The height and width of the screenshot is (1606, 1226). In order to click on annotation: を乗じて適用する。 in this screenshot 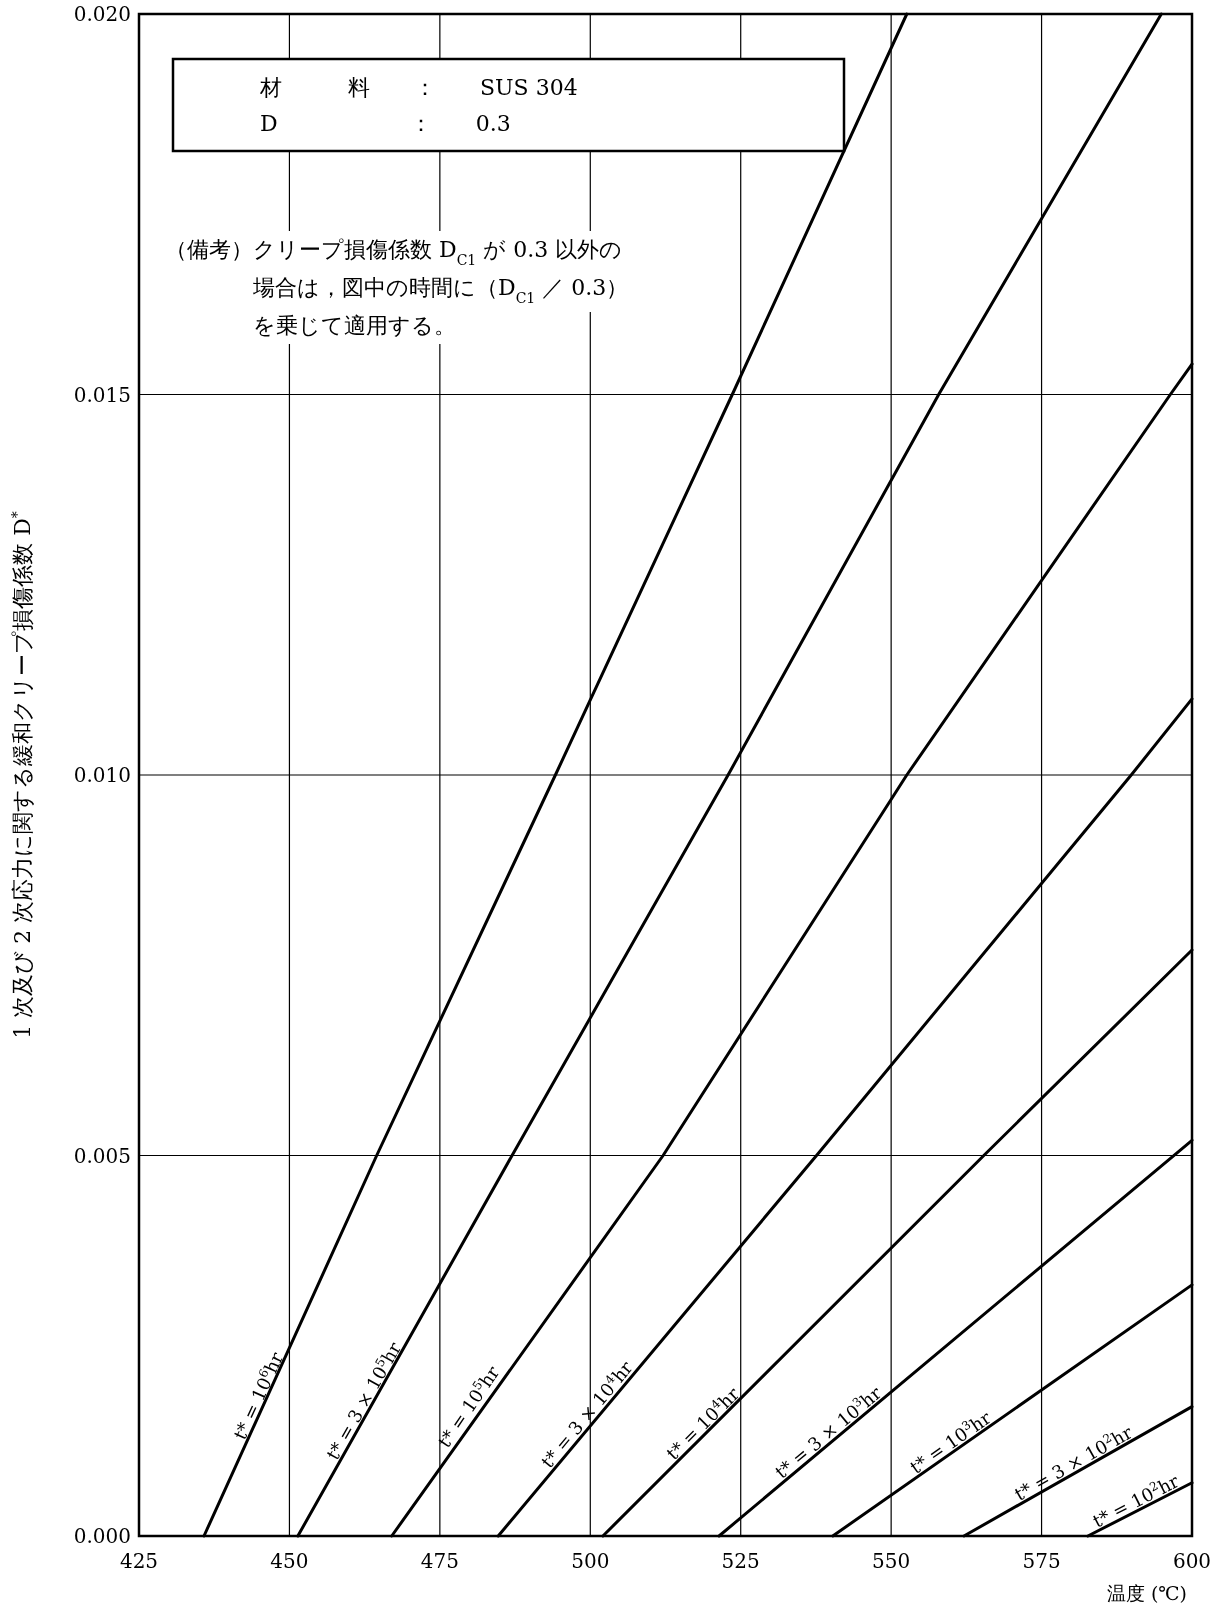, I will do `click(354, 325)`.